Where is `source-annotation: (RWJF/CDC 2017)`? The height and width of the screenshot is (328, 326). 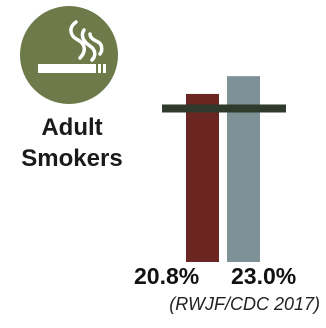 source-annotation: (RWJF/CDC 2017) is located at coordinates (244, 304).